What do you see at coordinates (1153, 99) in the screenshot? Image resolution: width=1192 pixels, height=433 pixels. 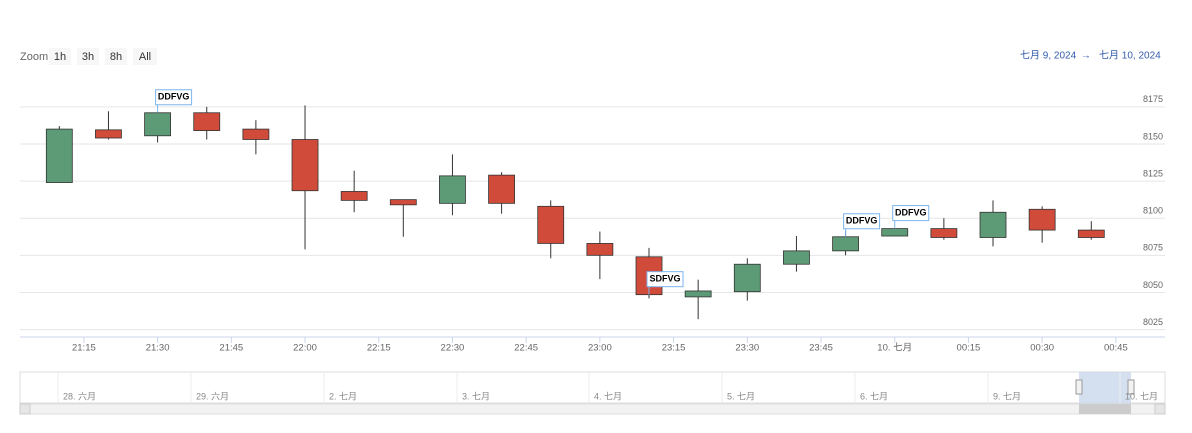 I see `y-tick-label: 8175` at bounding box center [1153, 99].